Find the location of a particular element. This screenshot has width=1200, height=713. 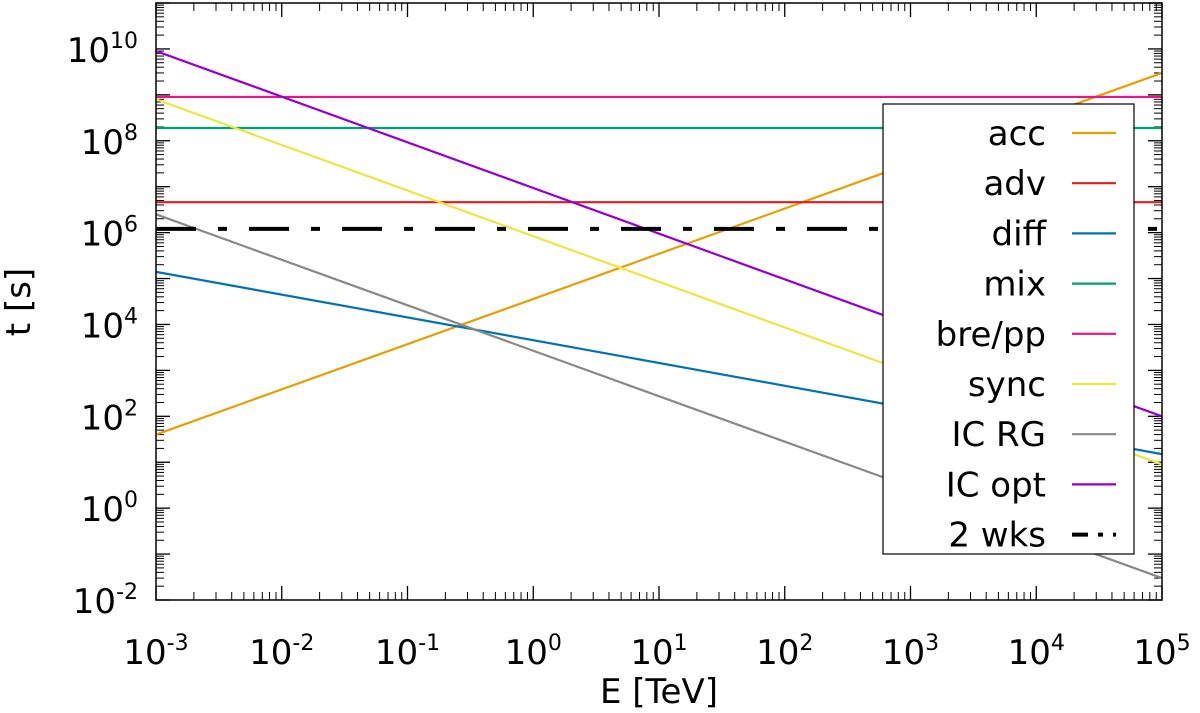

x-tick-label: 10⁻¹ is located at coordinates (407, 652).